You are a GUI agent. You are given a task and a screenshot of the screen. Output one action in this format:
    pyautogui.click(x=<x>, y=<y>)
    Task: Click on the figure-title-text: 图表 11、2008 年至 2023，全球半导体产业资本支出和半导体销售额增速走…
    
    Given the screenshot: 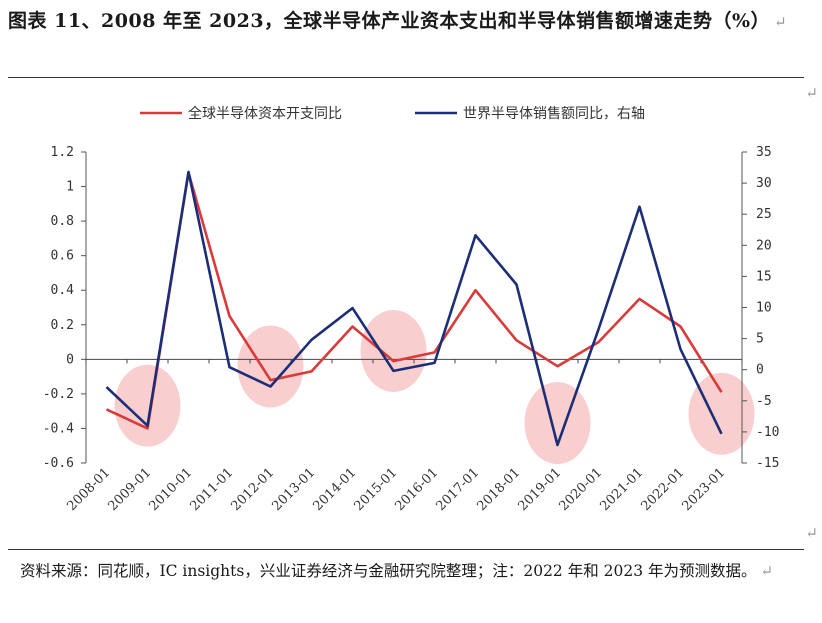 What is the action you would take?
    pyautogui.click(x=389, y=21)
    